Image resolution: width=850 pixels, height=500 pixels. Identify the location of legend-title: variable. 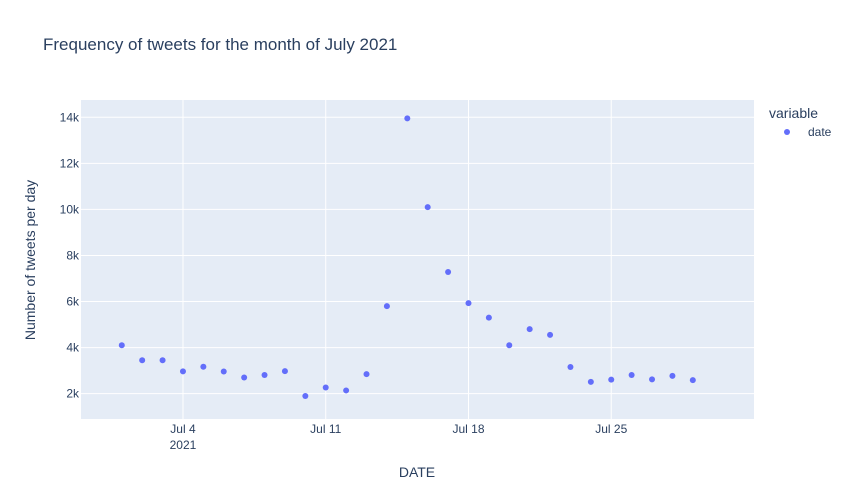
(793, 113).